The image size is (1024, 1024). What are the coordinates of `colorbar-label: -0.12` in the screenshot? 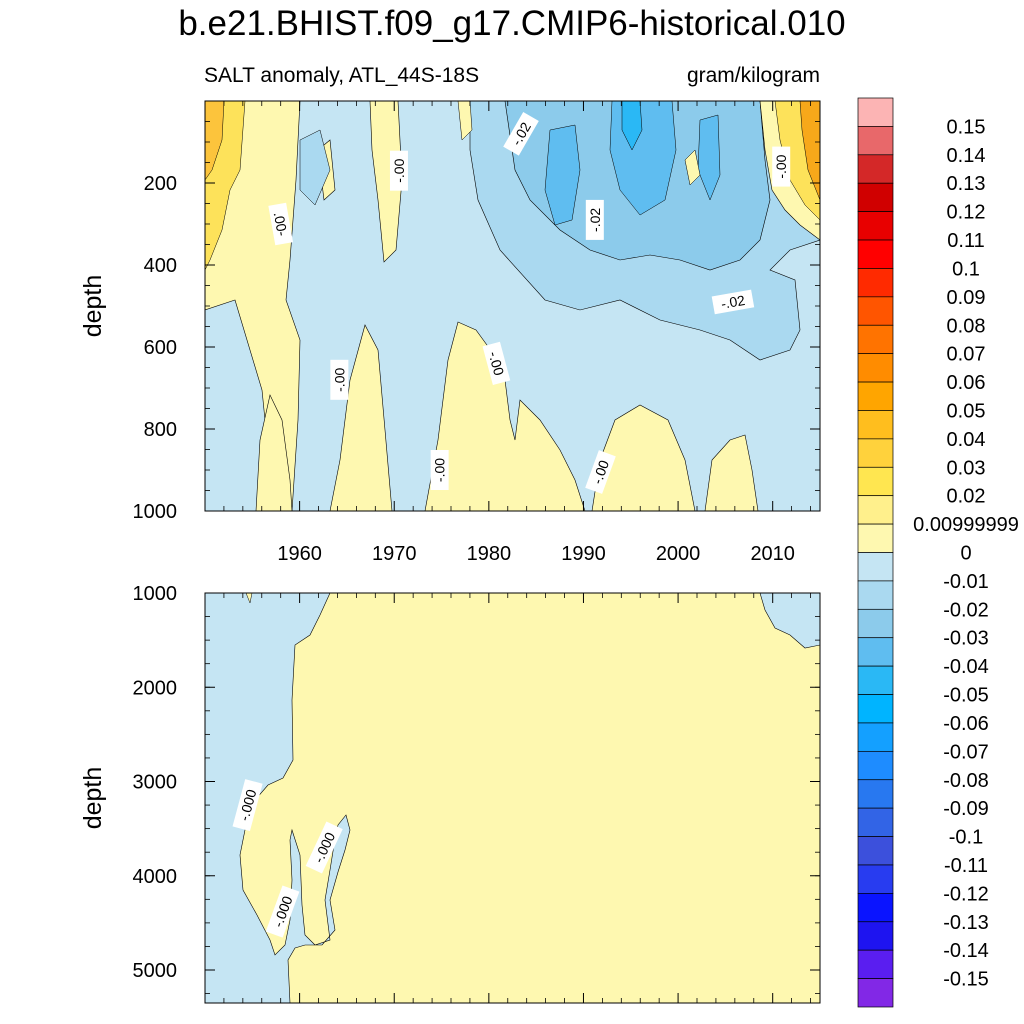 It's located at (966, 894).